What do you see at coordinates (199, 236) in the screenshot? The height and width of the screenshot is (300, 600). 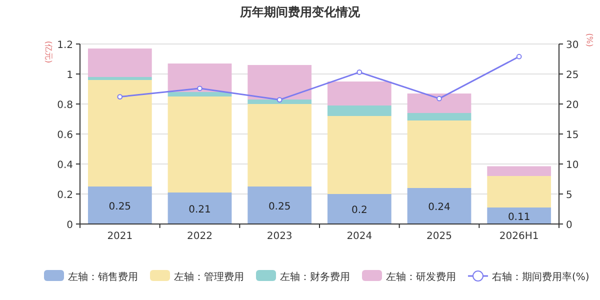 I see `x-tick-label: 2022` at bounding box center [199, 236].